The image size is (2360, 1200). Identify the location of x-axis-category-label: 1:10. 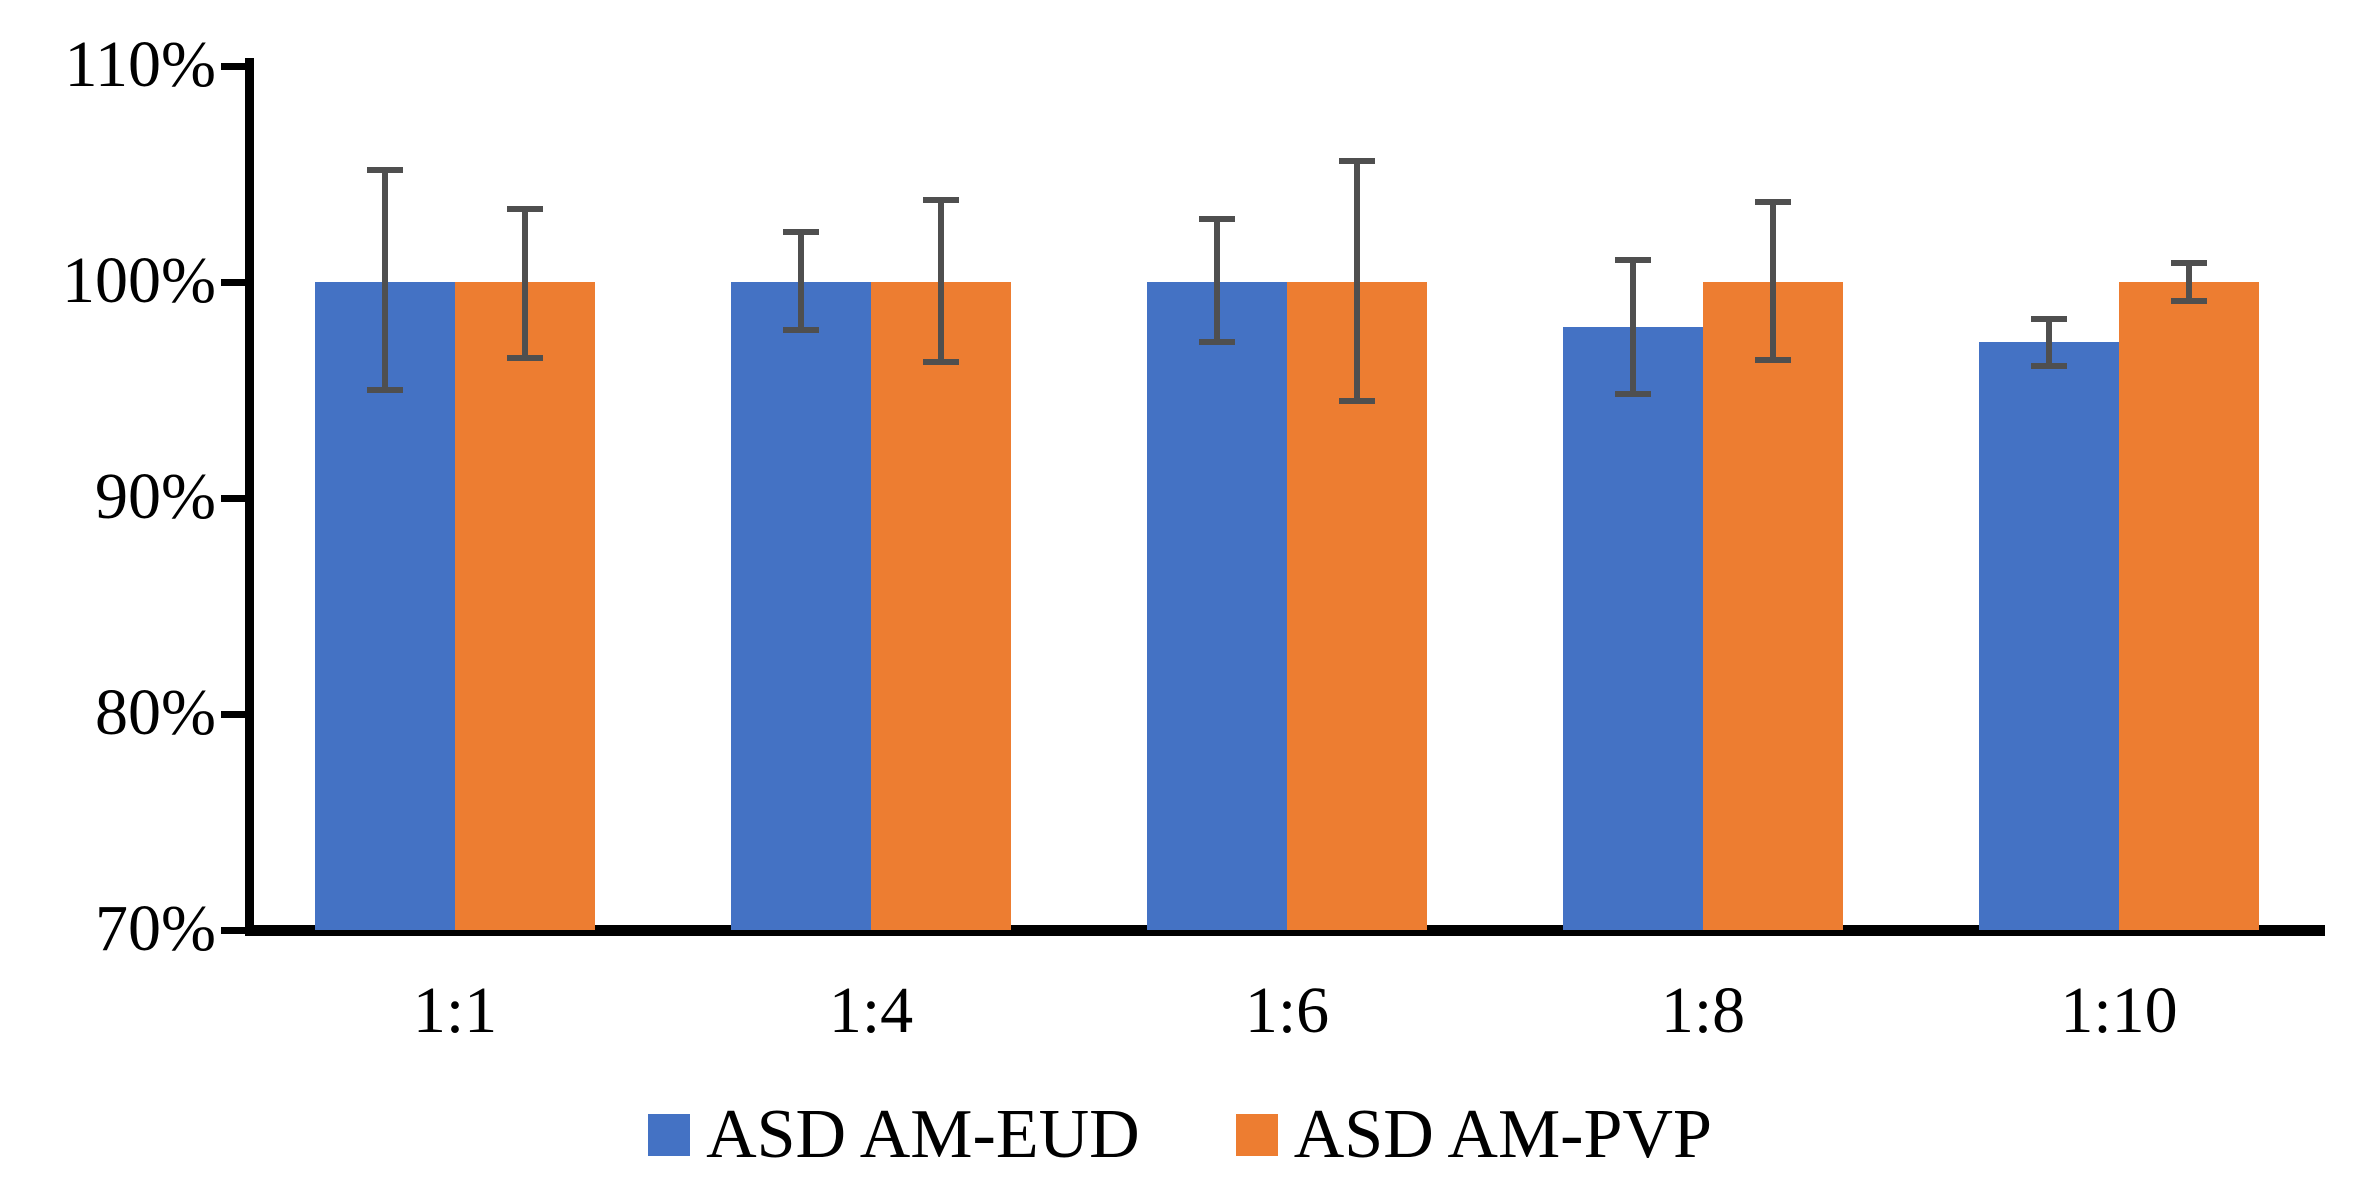
(2119, 1010).